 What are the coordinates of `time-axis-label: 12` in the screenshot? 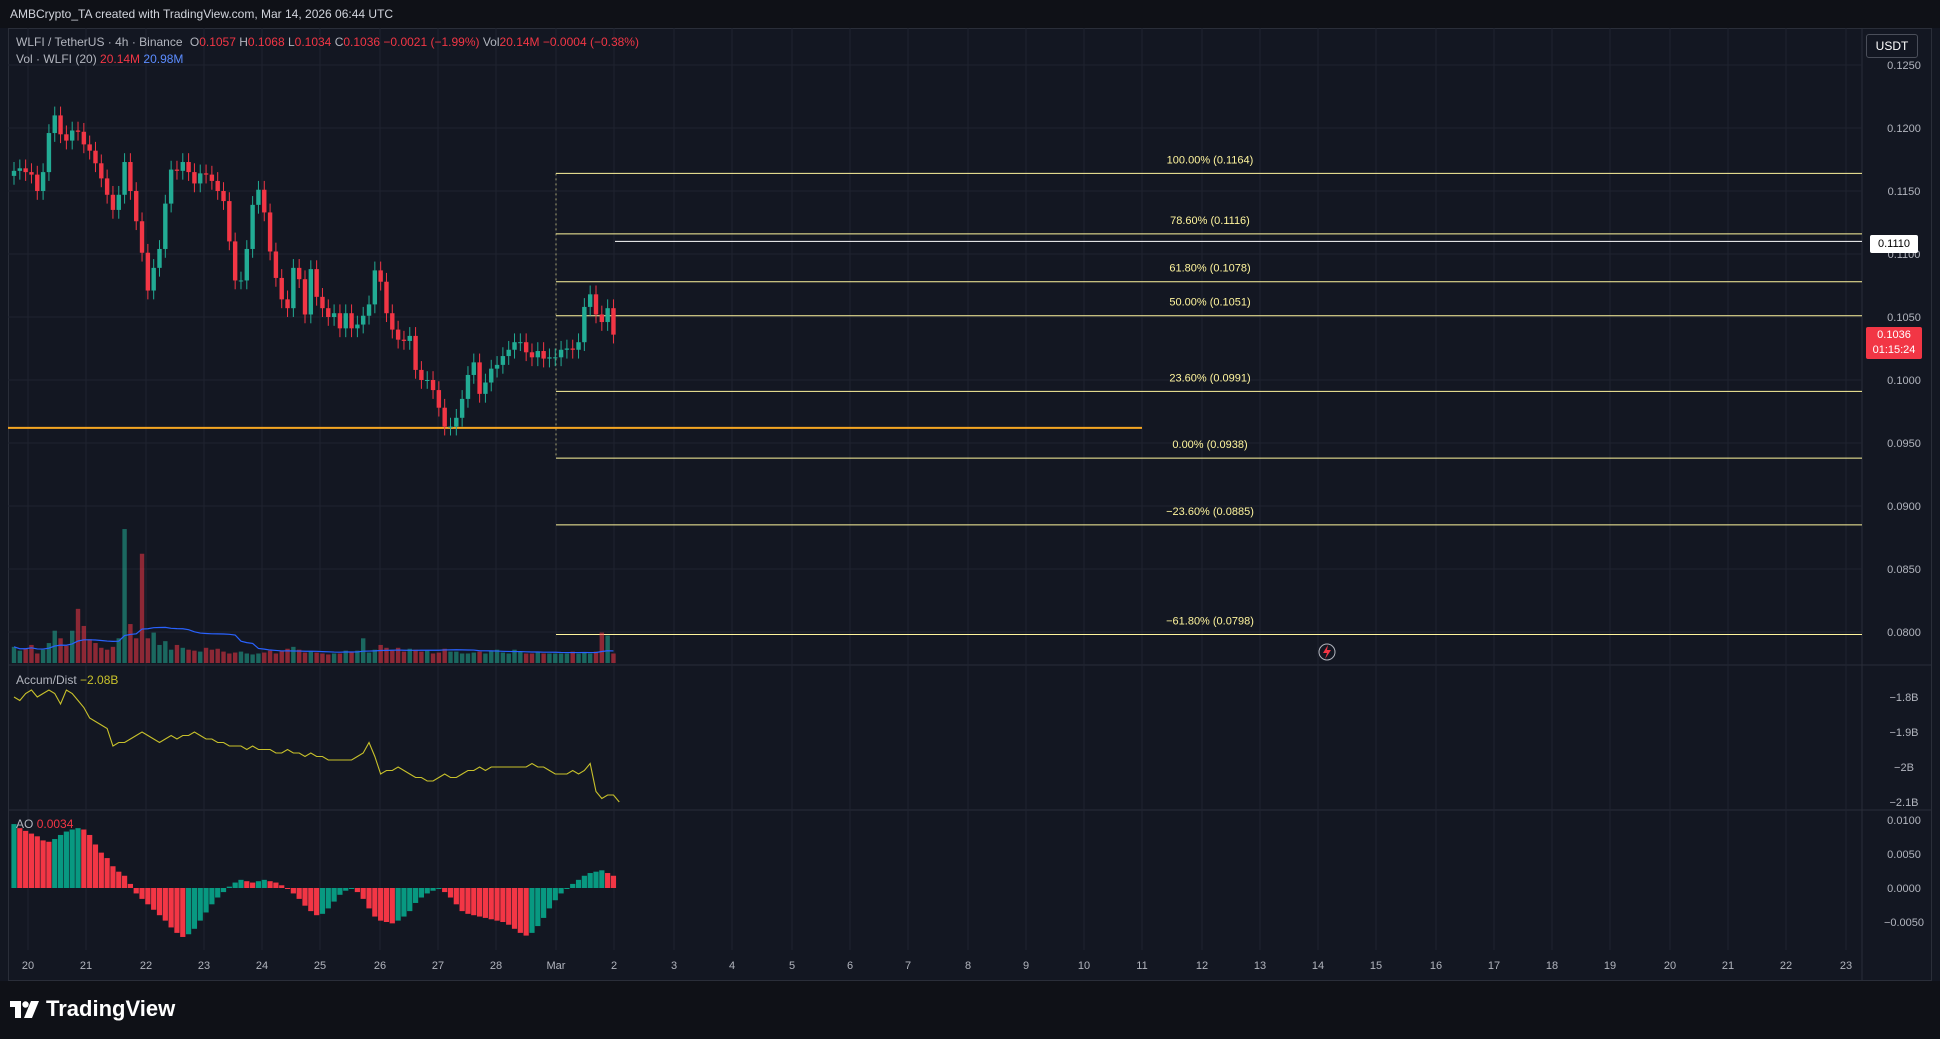 It's located at (1202, 966).